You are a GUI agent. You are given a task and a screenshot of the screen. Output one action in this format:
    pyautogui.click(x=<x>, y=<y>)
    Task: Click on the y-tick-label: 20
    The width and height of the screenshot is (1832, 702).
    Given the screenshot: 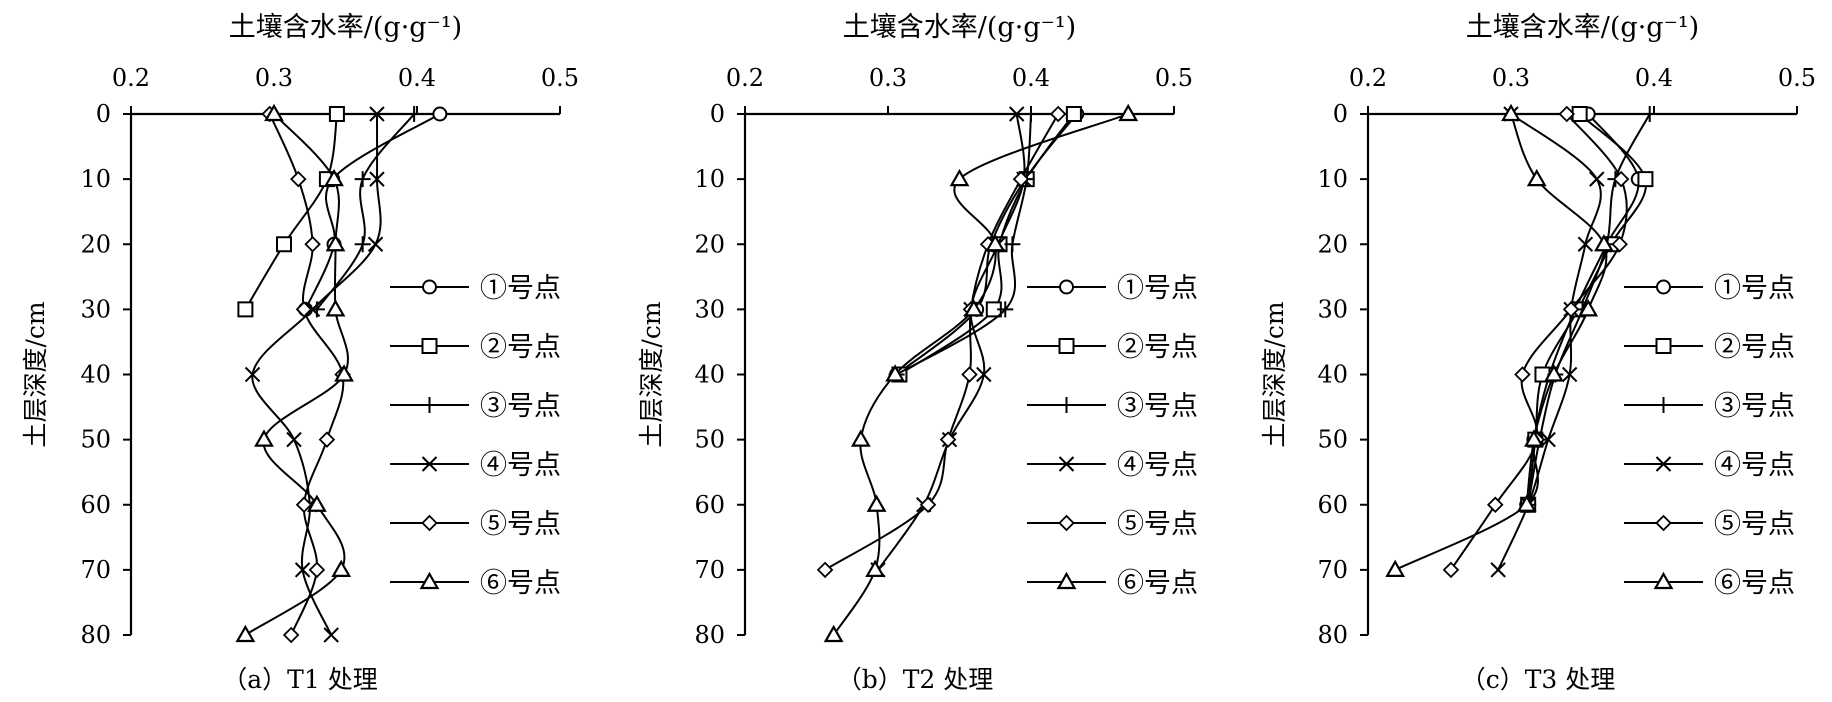 What is the action you would take?
    pyautogui.click(x=1332, y=244)
    